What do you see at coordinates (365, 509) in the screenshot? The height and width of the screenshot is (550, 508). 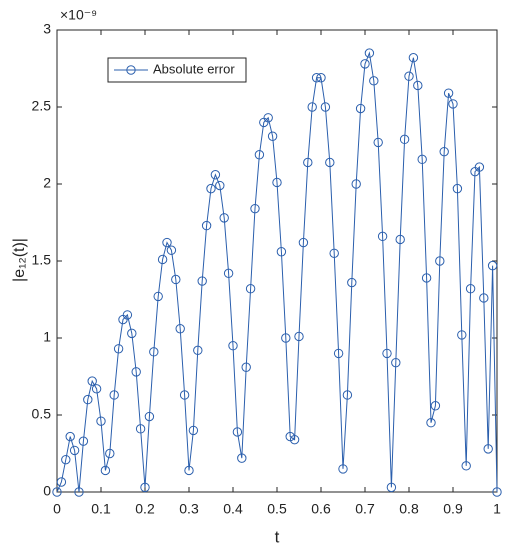 I see `x-tick-label: 0.7` at bounding box center [365, 509].